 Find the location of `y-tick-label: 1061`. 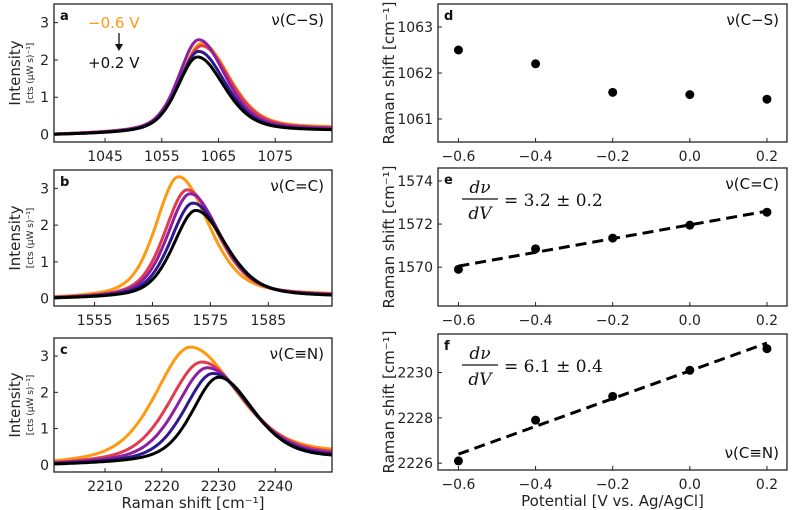

y-tick-label: 1061 is located at coordinates (415, 120).